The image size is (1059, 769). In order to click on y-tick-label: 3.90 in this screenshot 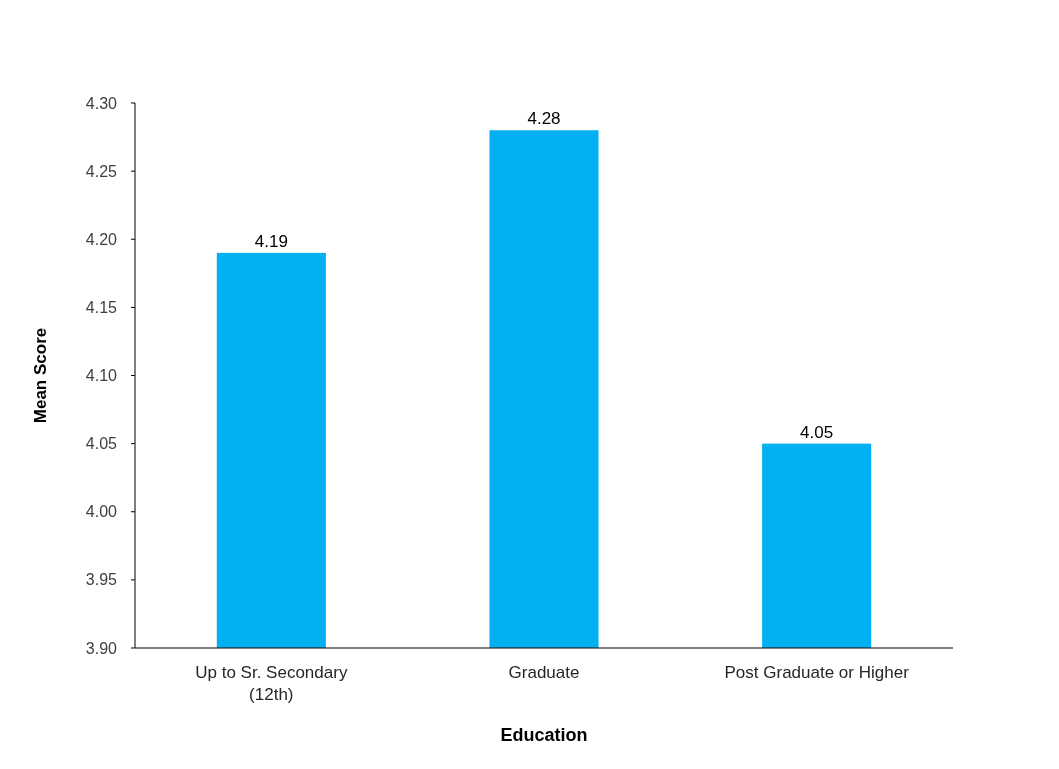, I will do `click(101, 648)`.